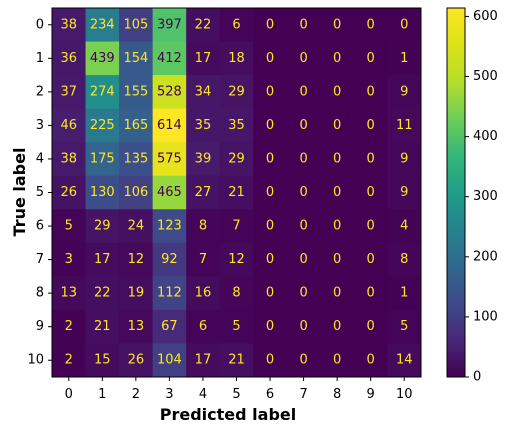 Image resolution: width=521 pixels, height=424 pixels. I want to click on y-tick-label: 8, so click(40, 293).